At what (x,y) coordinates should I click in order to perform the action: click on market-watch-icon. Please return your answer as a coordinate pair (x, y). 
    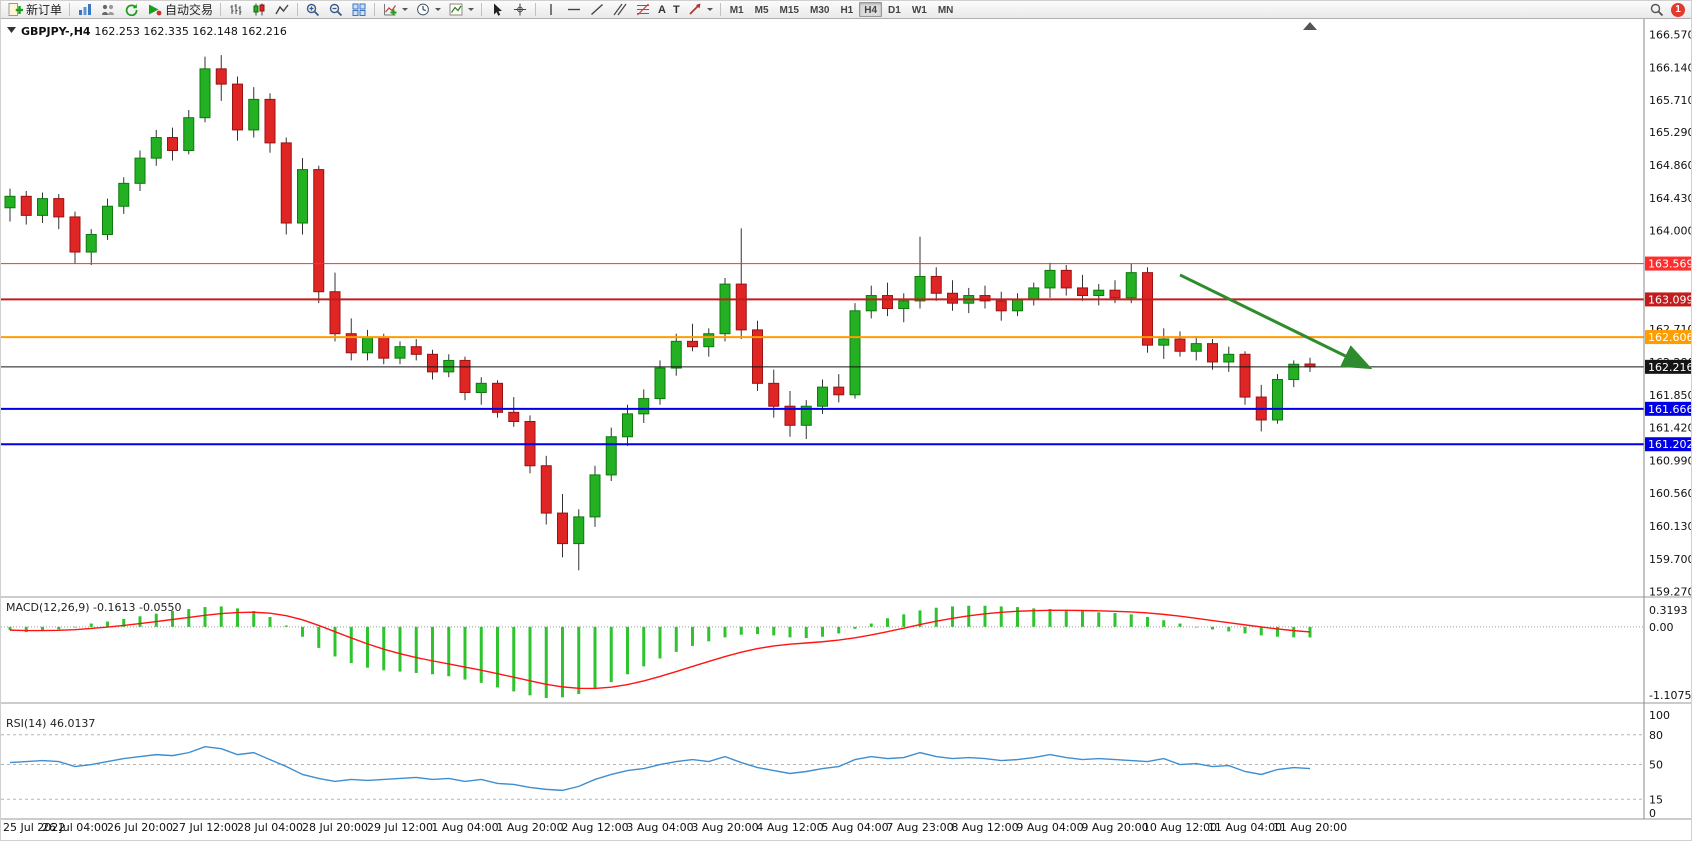
    Looking at the image, I should click on (85, 10).